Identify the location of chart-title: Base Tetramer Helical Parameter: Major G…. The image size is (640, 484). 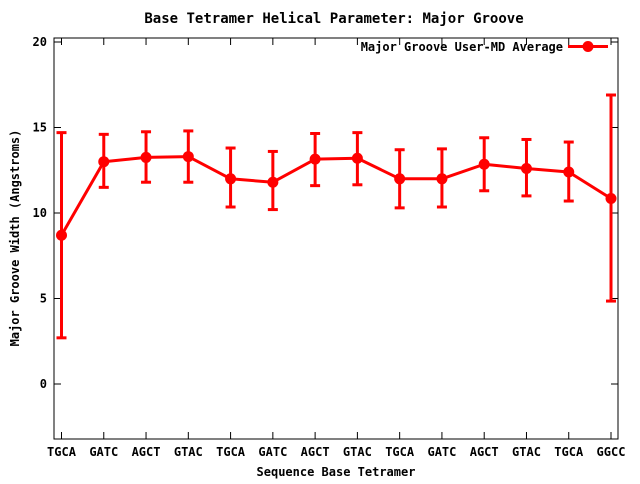
(333, 19).